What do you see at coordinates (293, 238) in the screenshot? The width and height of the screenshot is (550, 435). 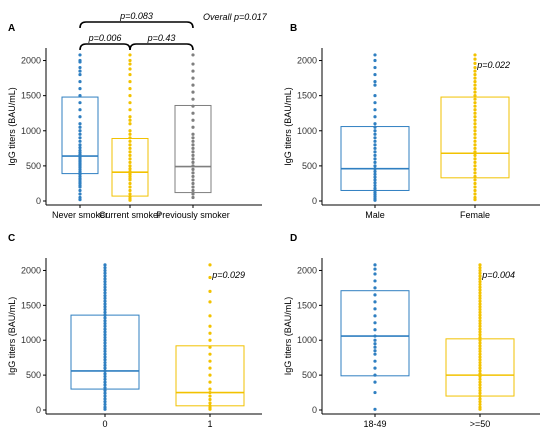 I see `panel-label: D` at bounding box center [293, 238].